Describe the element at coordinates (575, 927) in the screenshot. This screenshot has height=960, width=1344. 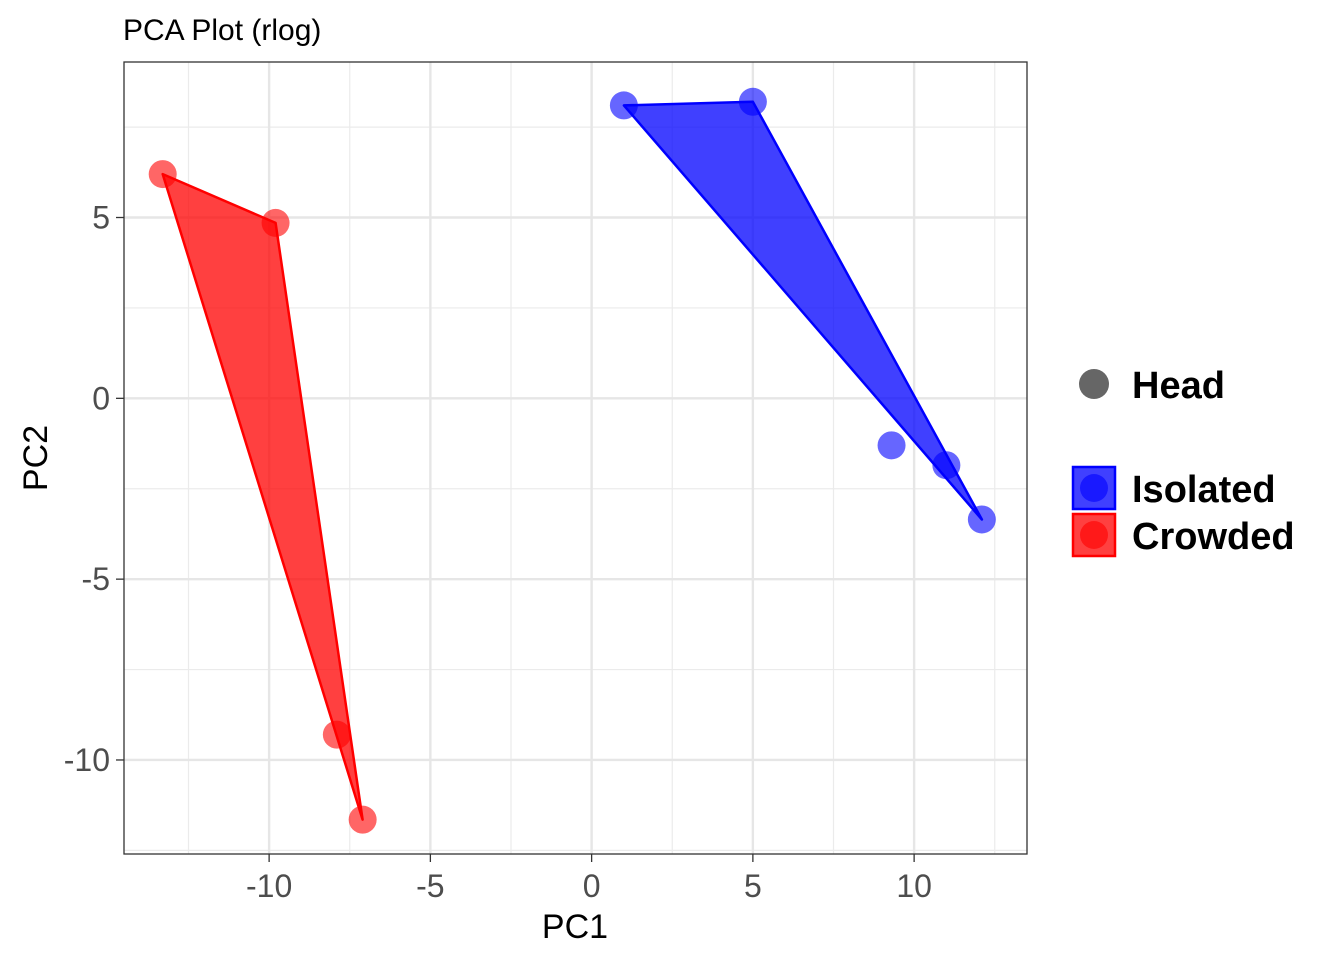
I see `x-axis-label: PC1` at that location.